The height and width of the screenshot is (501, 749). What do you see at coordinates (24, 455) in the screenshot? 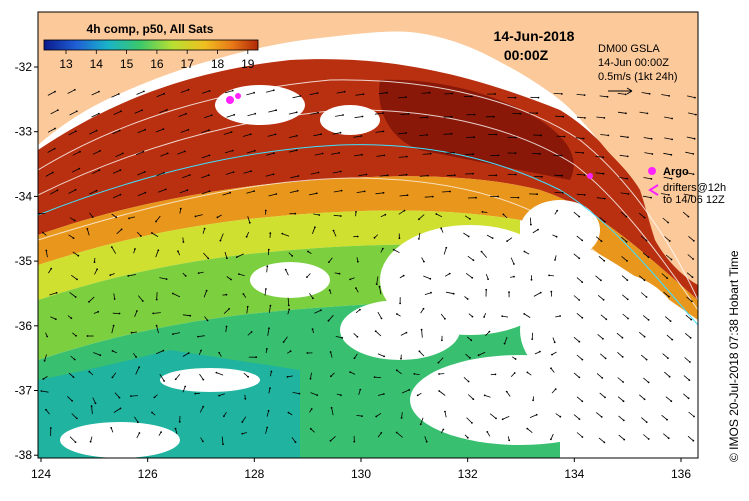
I see `y-tick-label: -38` at bounding box center [24, 455].